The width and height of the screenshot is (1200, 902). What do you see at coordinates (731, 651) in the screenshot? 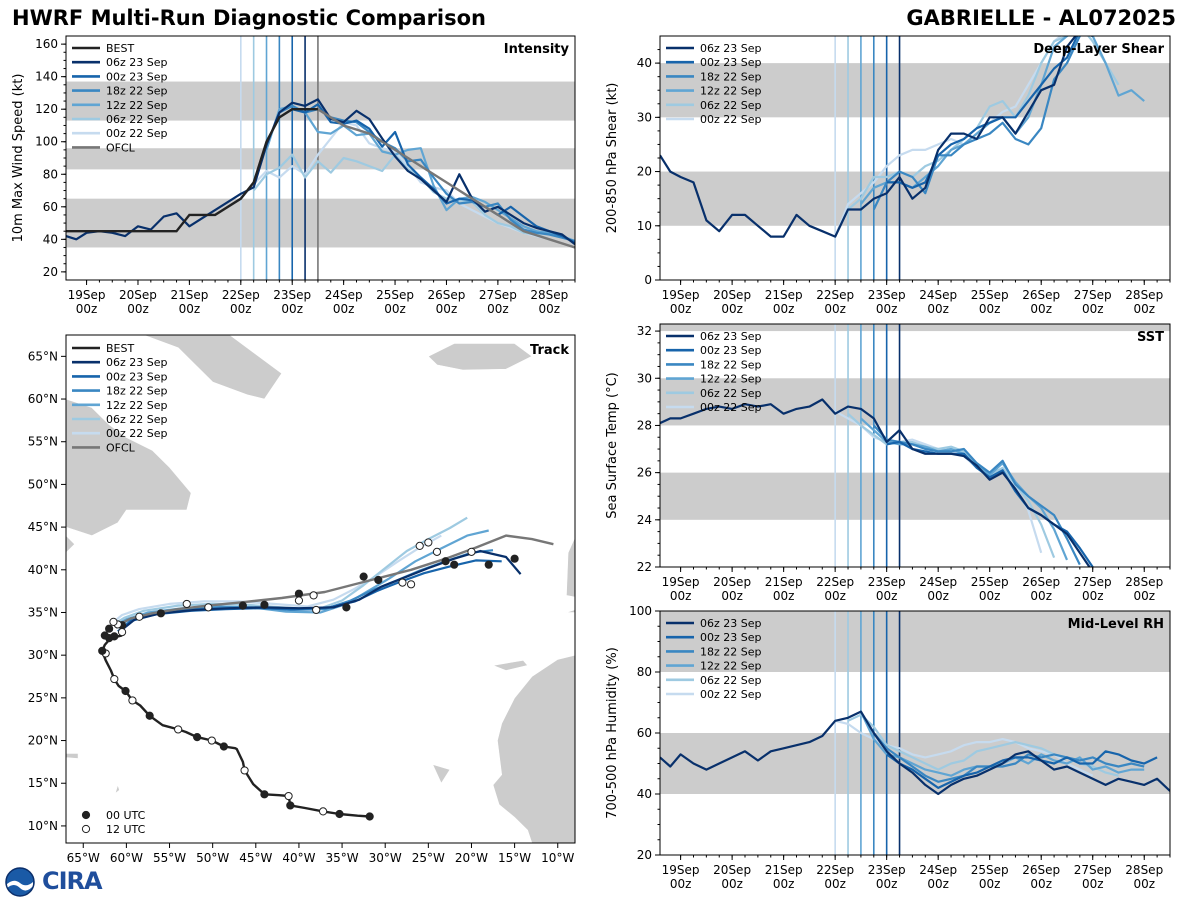
I see `rh-legend-label: 18z 22 Sep` at bounding box center [731, 651].